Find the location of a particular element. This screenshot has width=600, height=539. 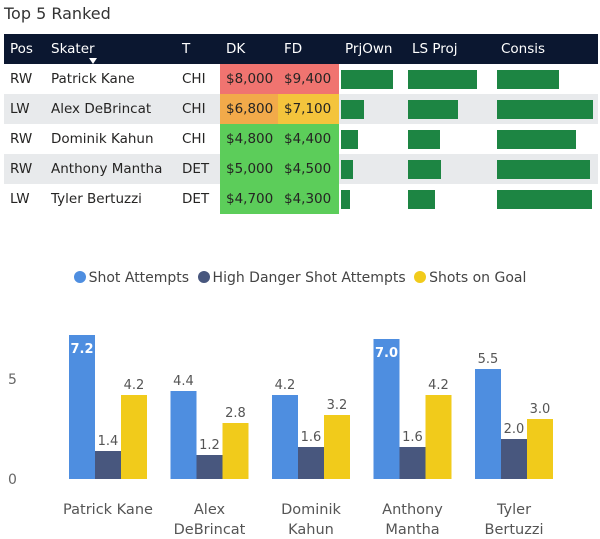

cell-skater: Dominik Kahun is located at coordinates (102, 139).